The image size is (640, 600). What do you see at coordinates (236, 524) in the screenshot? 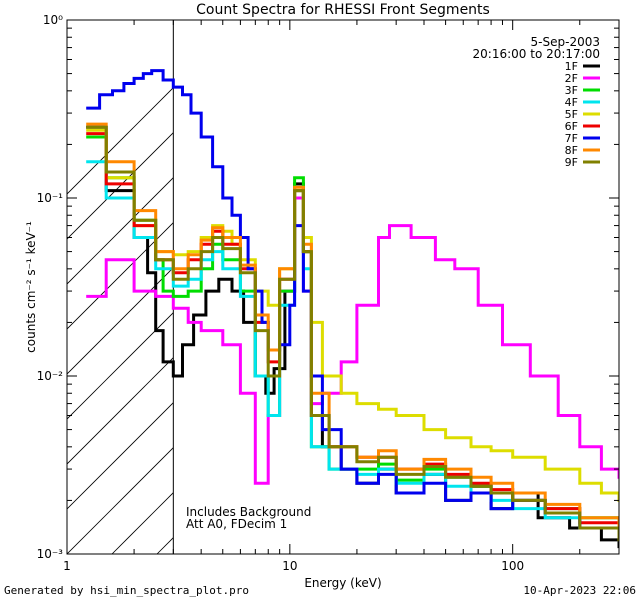
I see `annotation-attenuator: Att A0, FDecim 1` at bounding box center [236, 524].